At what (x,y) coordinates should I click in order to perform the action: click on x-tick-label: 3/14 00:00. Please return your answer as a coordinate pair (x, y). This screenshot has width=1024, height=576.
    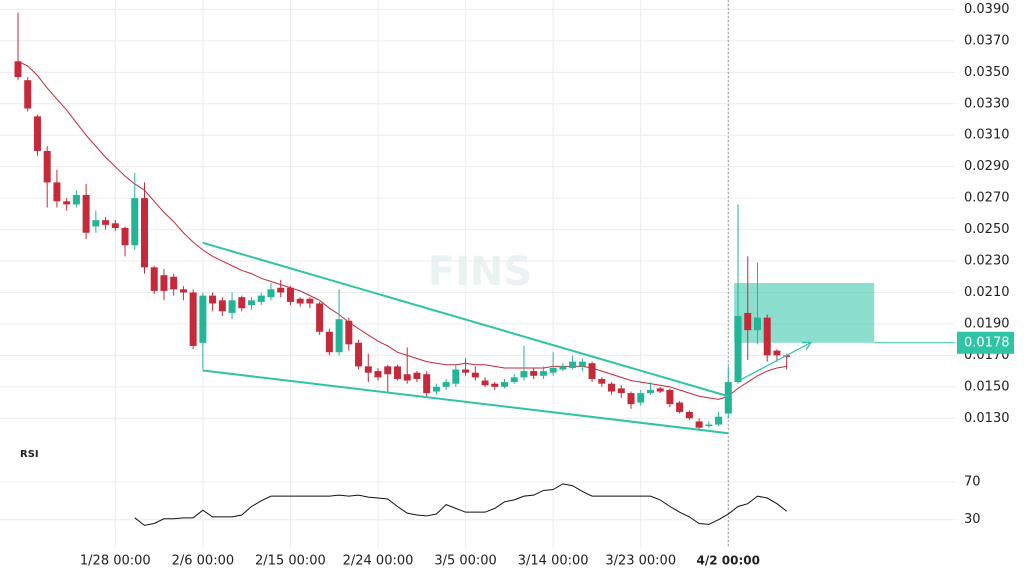
    Looking at the image, I should click on (553, 561).